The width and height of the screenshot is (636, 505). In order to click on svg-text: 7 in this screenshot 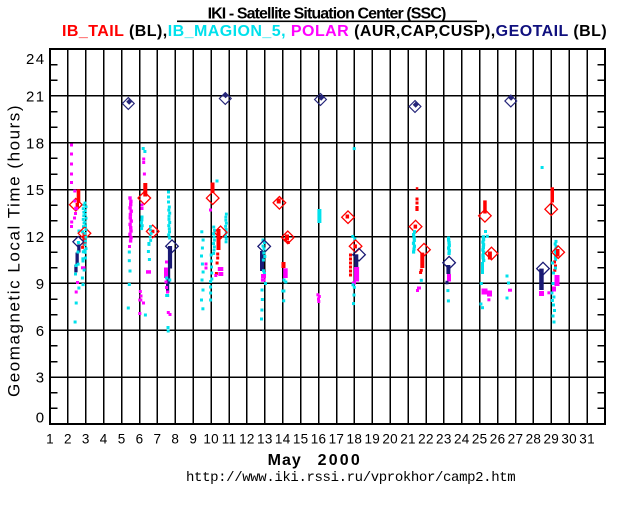, I will do `click(158, 439)`.